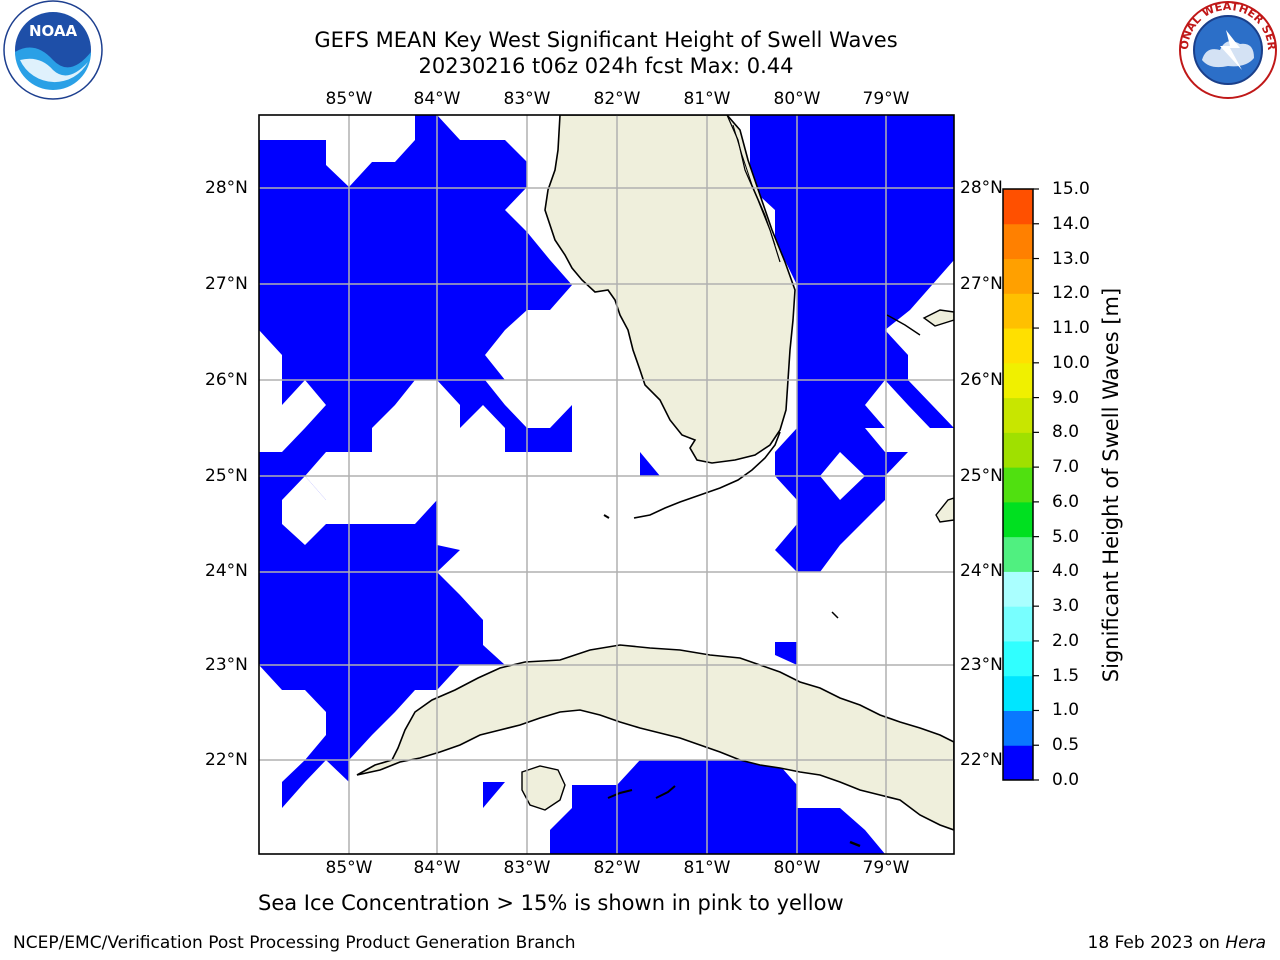  What do you see at coordinates (707, 868) in the screenshot?
I see `lon-label-bottom: 81°W` at bounding box center [707, 868].